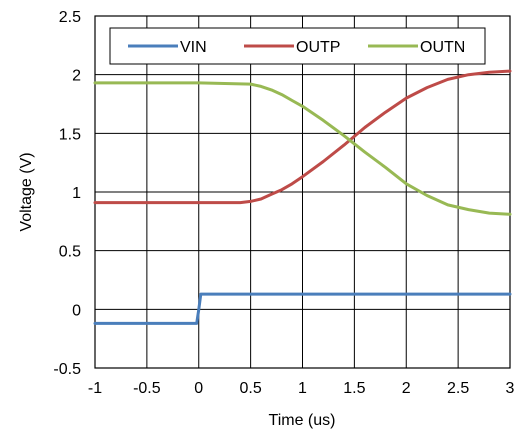  What do you see at coordinates (458, 388) in the screenshot?
I see `x-tick-label: 2.5` at bounding box center [458, 388].